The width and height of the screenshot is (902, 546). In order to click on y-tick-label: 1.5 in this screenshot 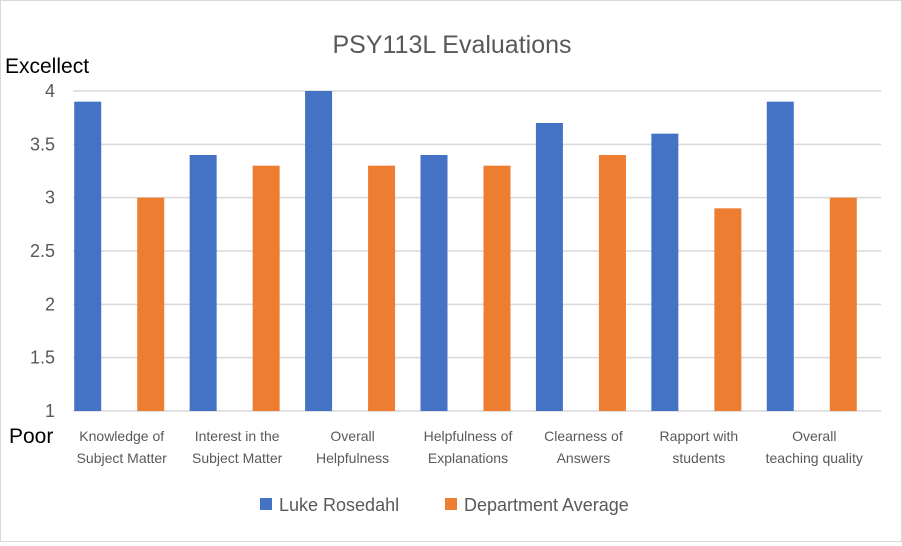, I will do `click(42, 358)`.